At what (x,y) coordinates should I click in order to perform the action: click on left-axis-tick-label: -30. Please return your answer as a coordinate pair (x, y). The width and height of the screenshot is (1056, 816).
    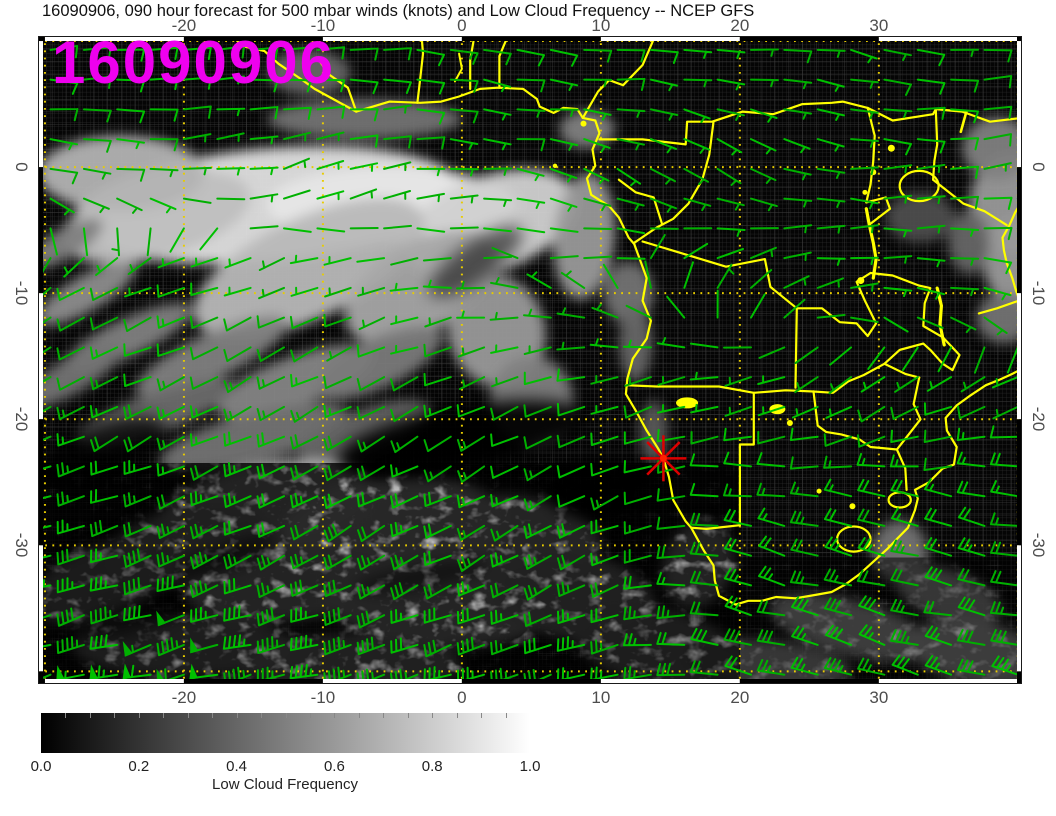
    Looking at the image, I should click on (21, 545).